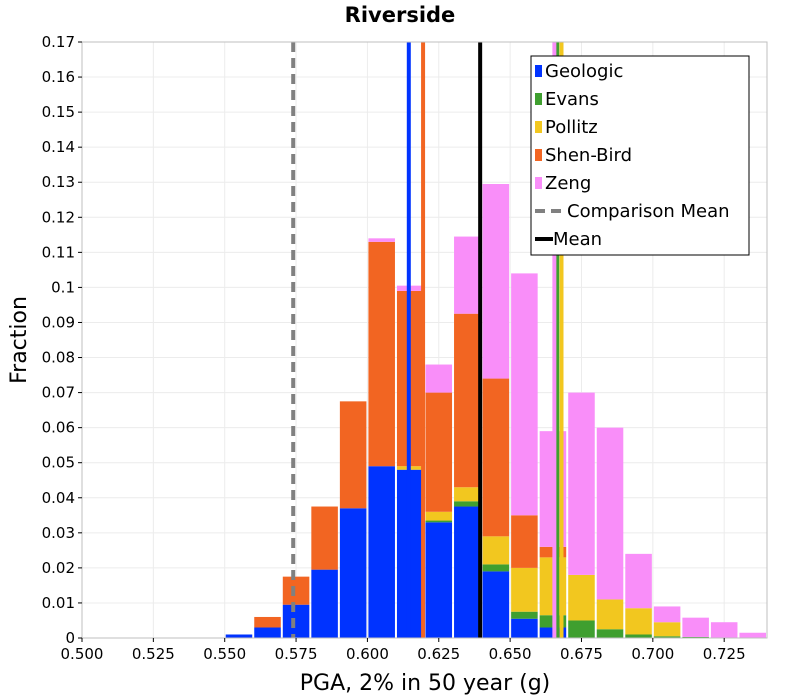 This screenshot has width=800, height=700. I want to click on y-tick-label: 0.04, so click(58, 498).